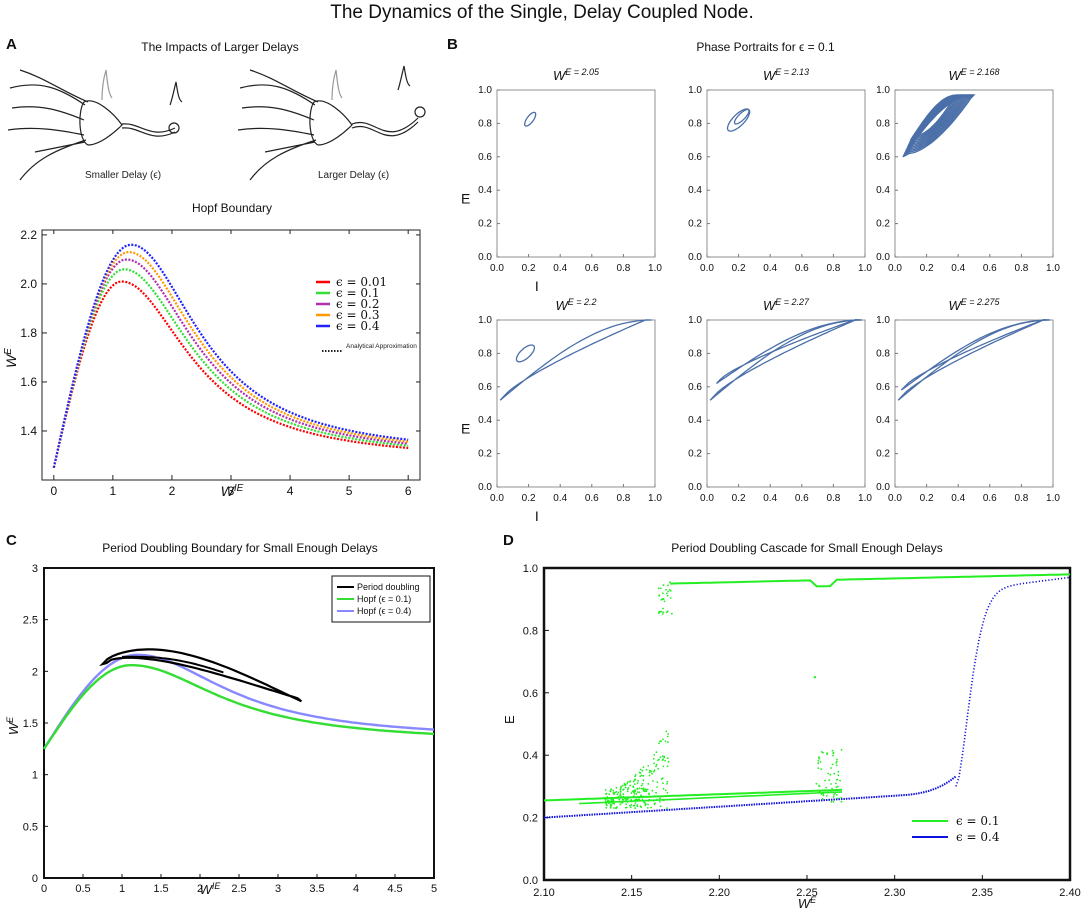 The width and height of the screenshot is (1084, 918). I want to click on cascade-green-low, so click(693, 795).